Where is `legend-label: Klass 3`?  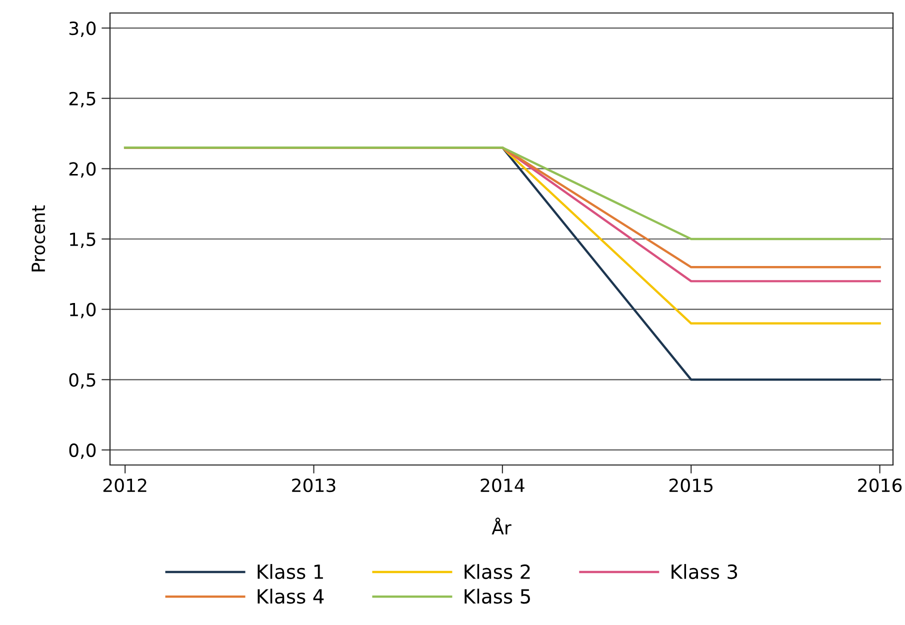
legend-label: Klass 3 is located at coordinates (705, 572).